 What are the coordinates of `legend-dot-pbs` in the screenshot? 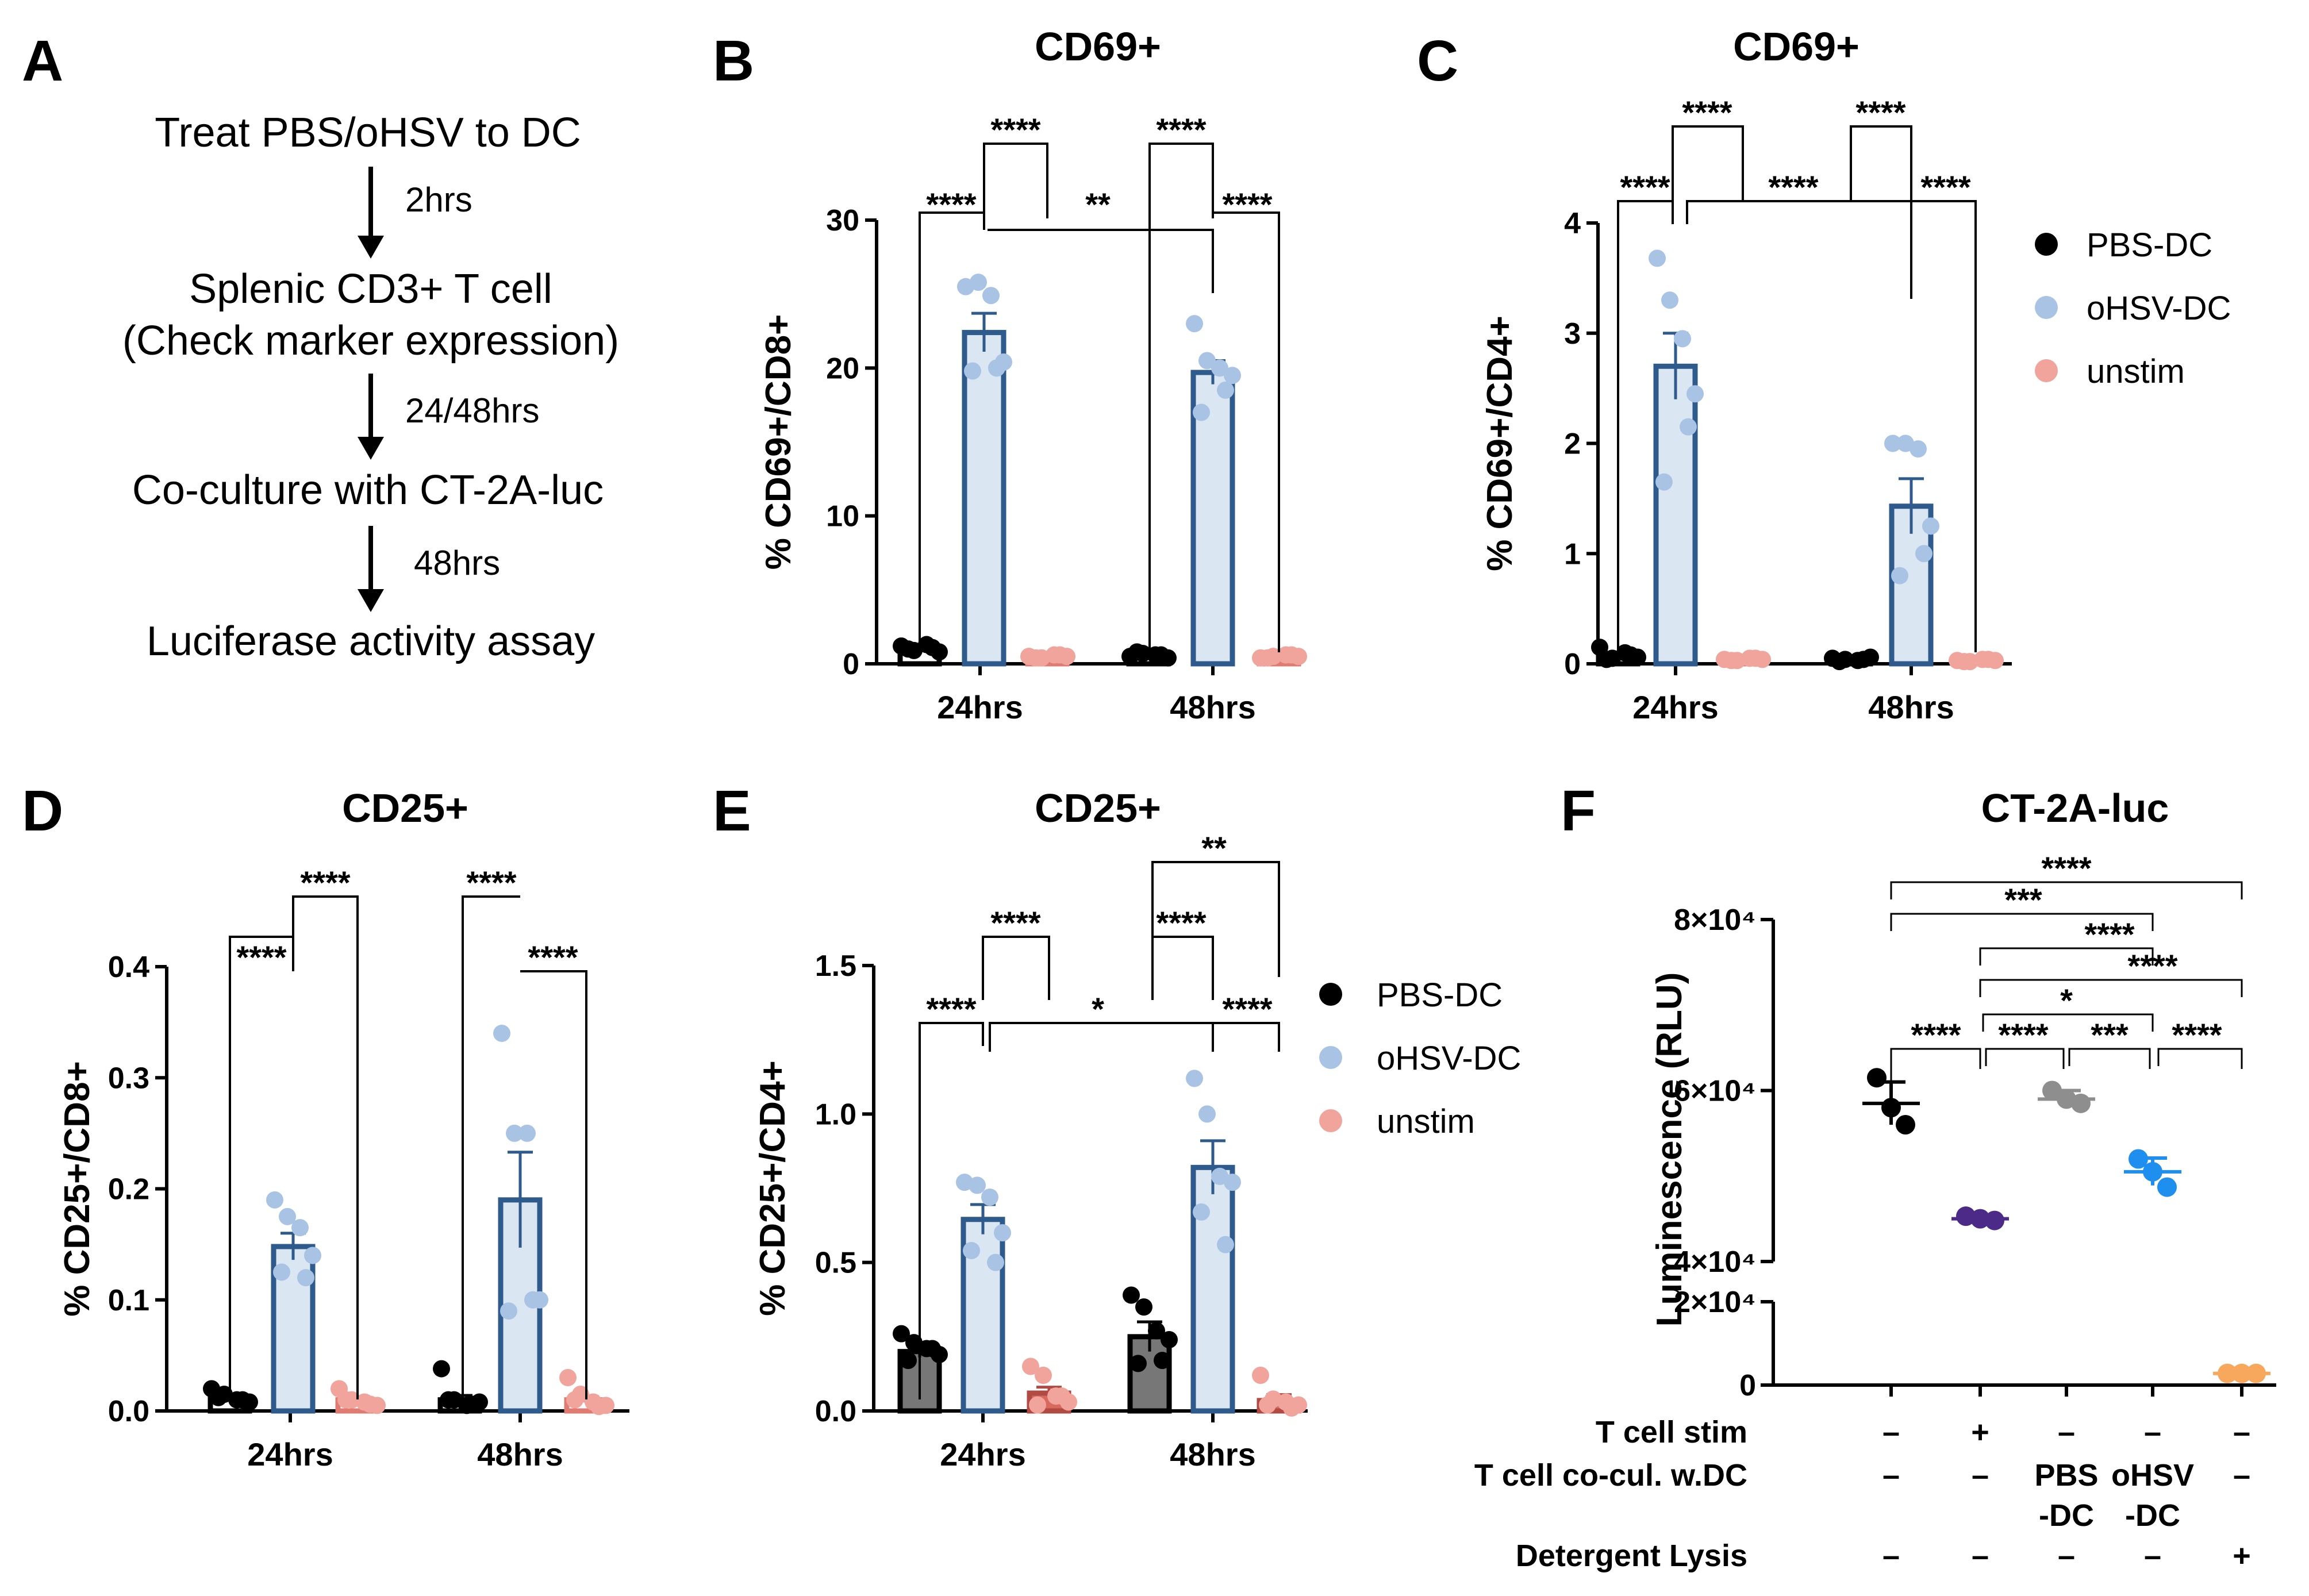 It's located at (2046, 245).